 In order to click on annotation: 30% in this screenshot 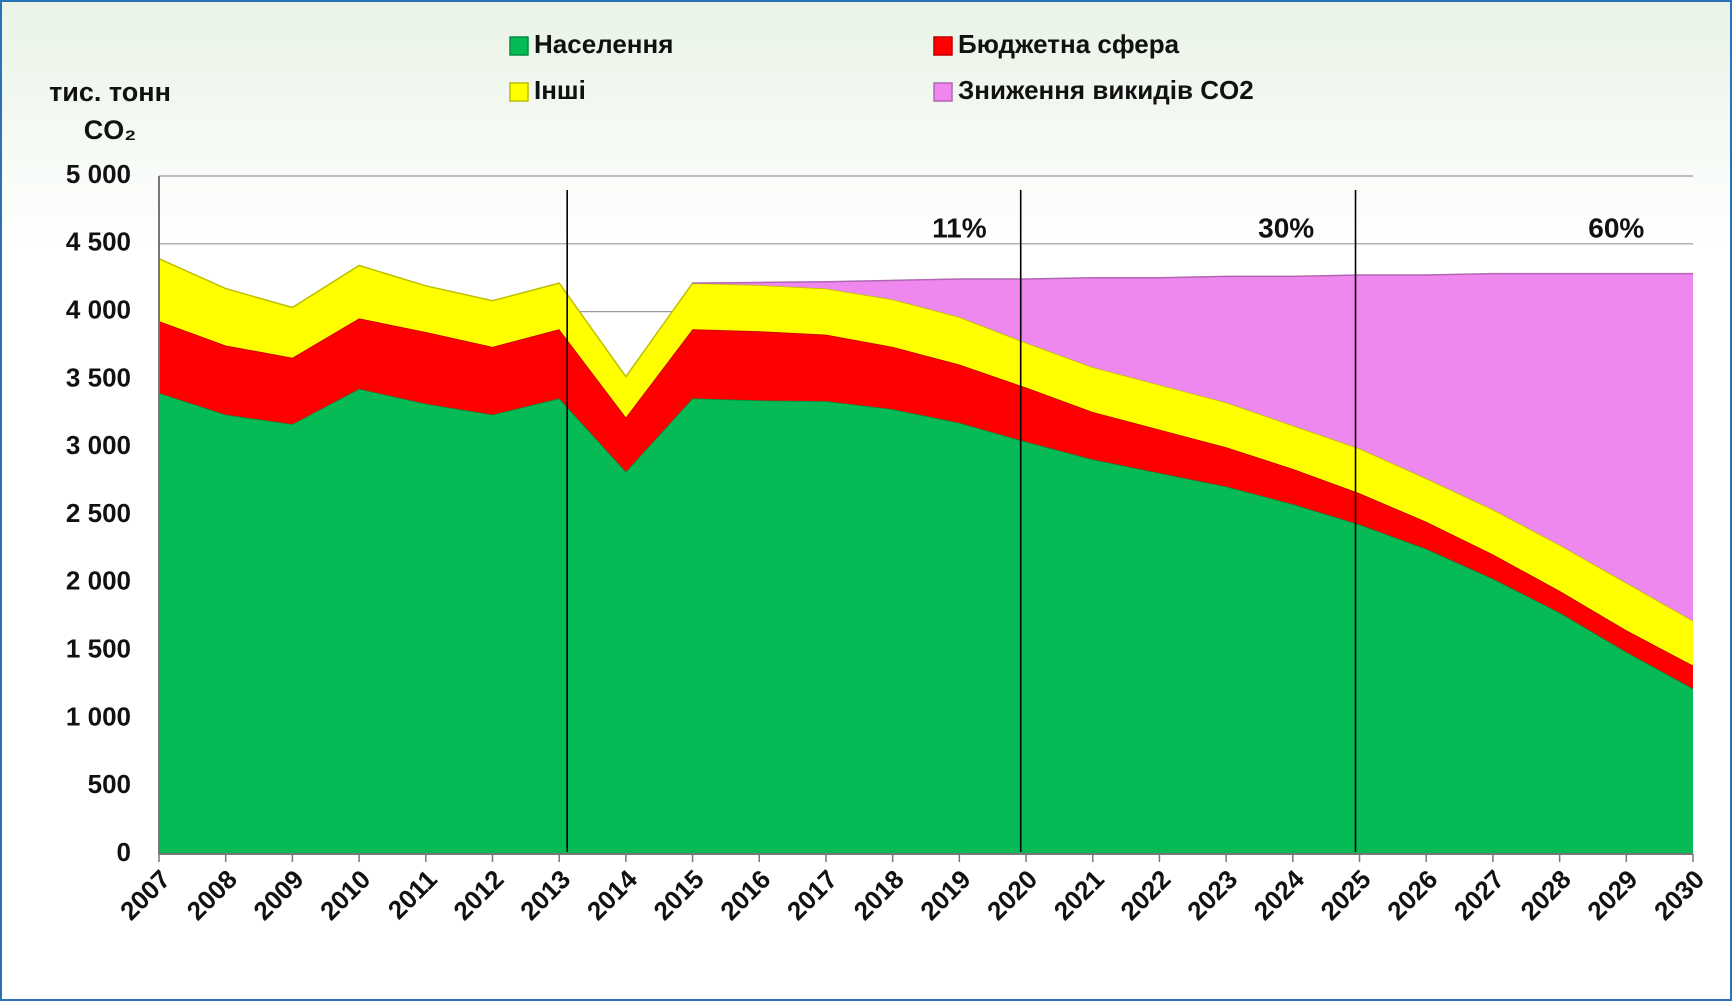, I will do `click(1286, 227)`.